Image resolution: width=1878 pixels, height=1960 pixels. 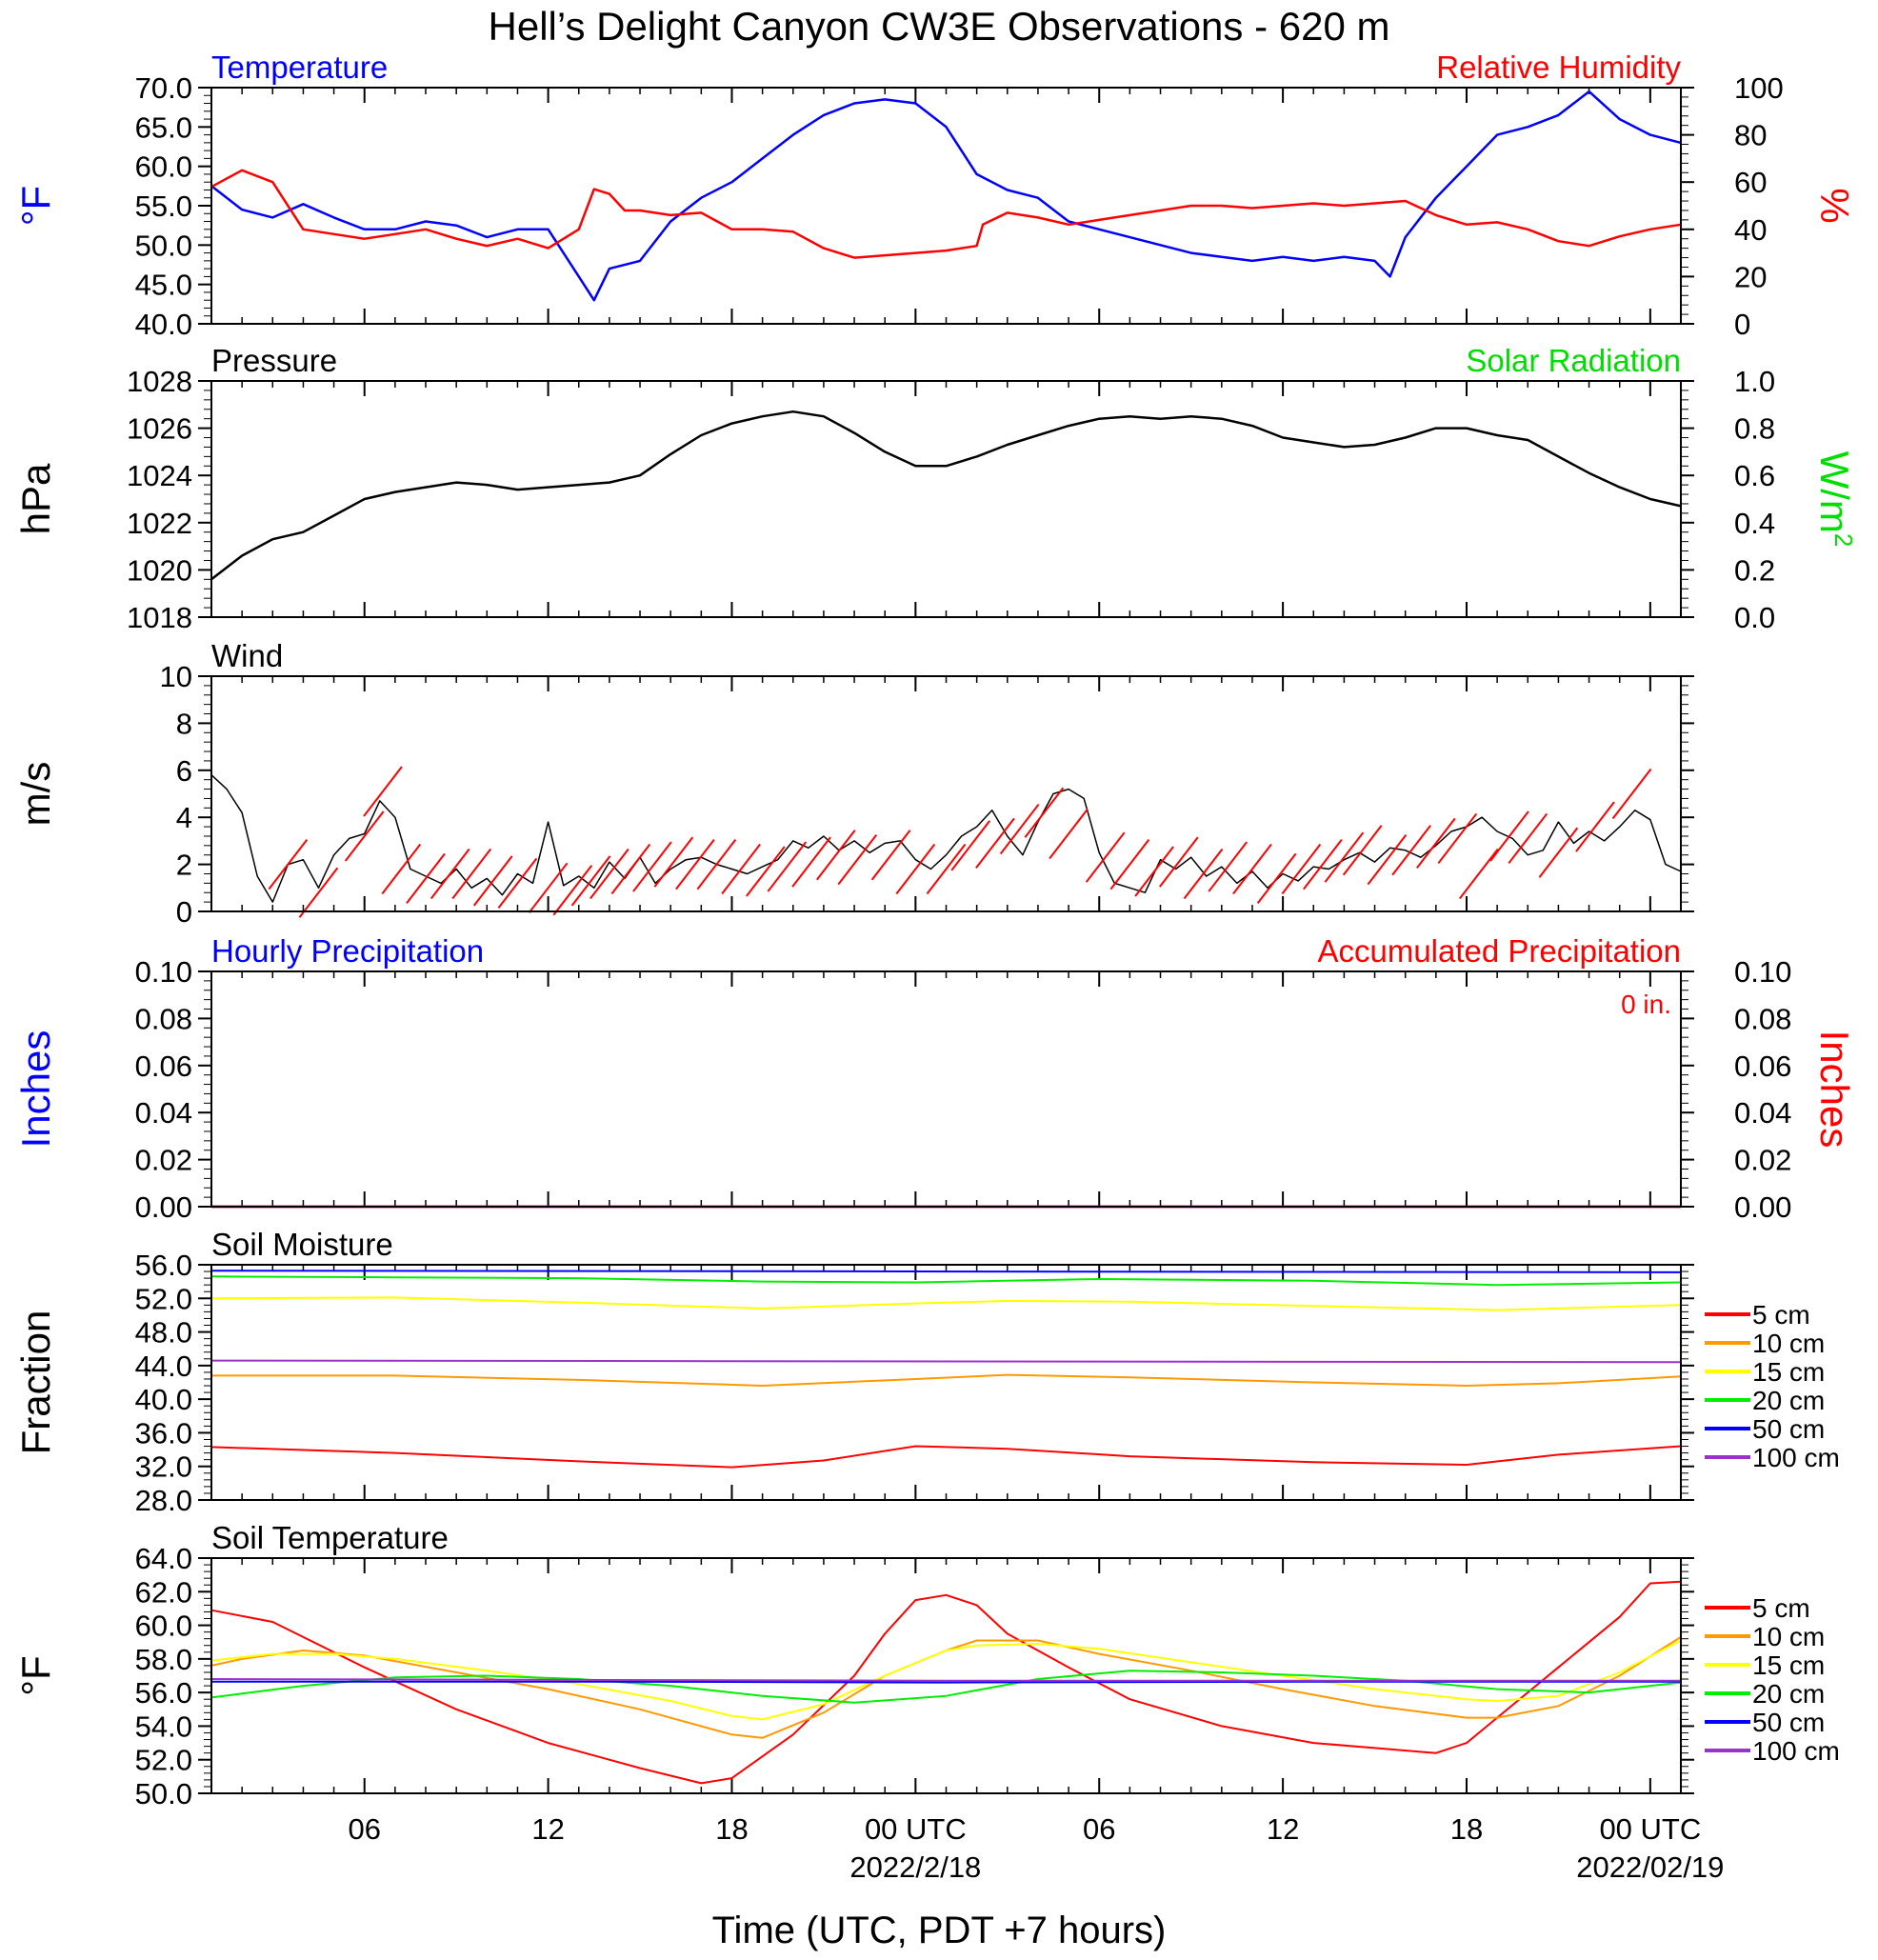 I want to click on y-tick-label-right: 1.0, so click(x=1754, y=381).